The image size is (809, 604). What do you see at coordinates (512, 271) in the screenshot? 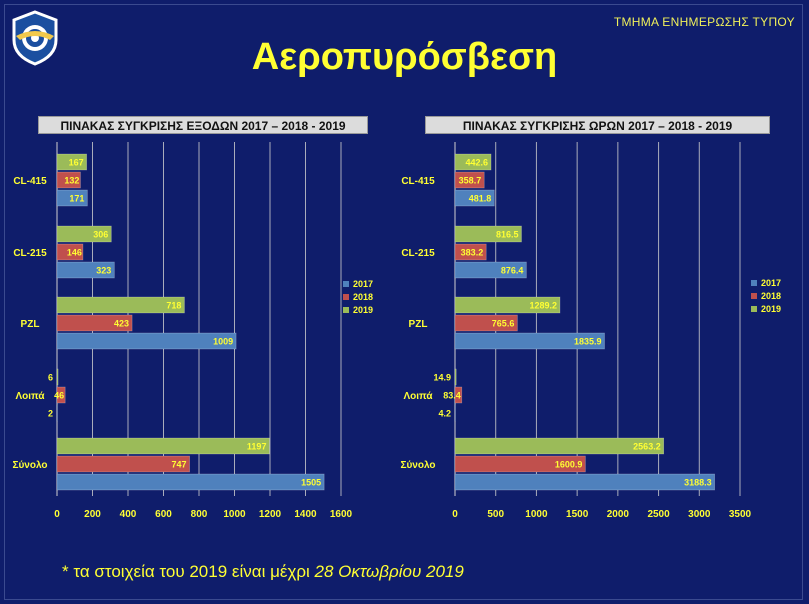
I see `data-label: 876.4` at bounding box center [512, 271].